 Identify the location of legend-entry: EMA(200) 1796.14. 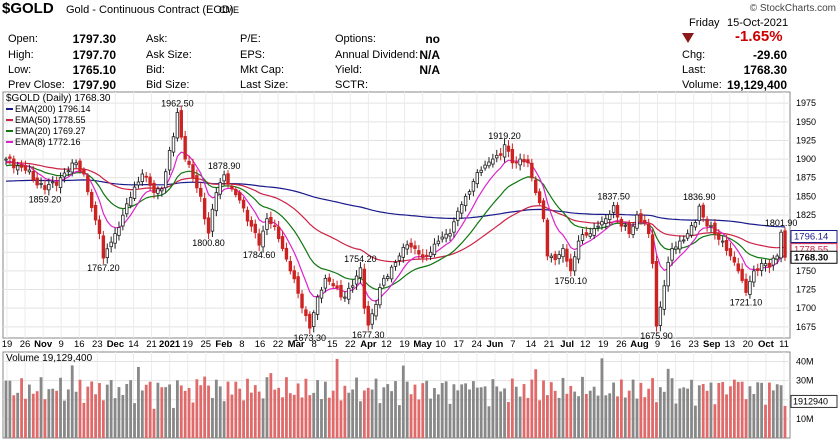
(53, 109).